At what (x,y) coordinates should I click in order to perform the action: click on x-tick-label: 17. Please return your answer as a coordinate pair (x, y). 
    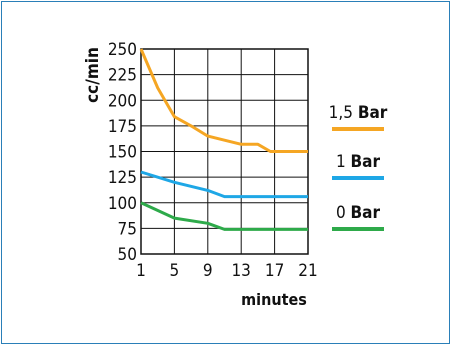
    Looking at the image, I should click on (274, 271).